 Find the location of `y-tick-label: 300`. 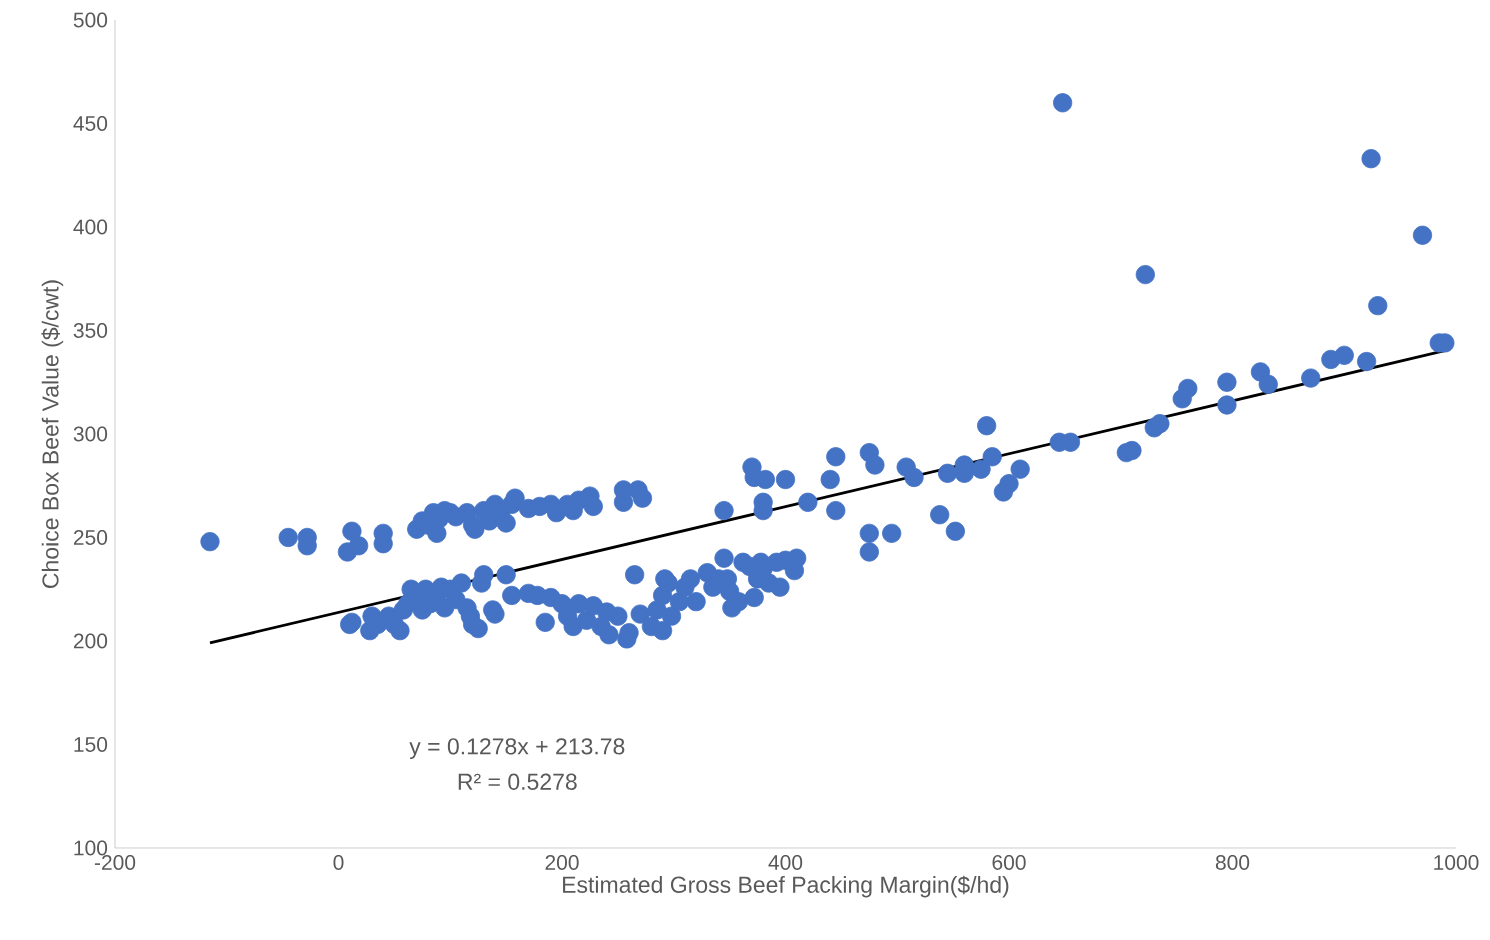

y-tick-label: 300 is located at coordinates (90, 434).